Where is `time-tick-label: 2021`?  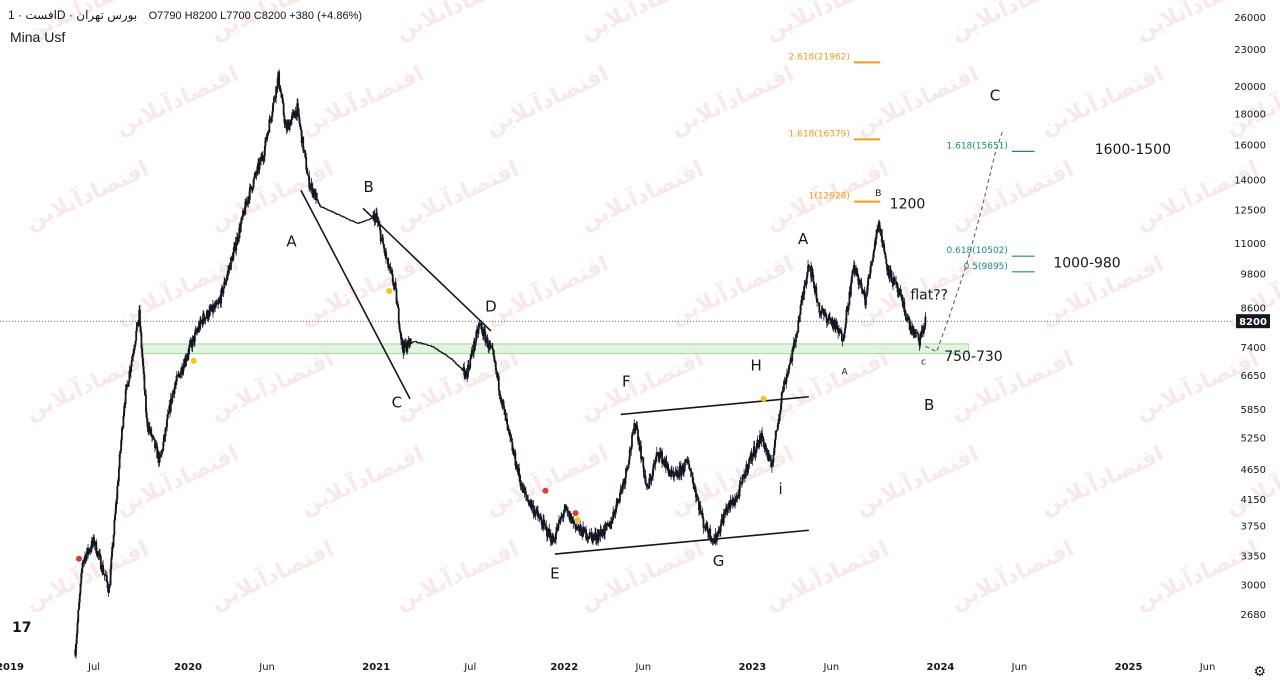
time-tick-label: 2021 is located at coordinates (376, 667).